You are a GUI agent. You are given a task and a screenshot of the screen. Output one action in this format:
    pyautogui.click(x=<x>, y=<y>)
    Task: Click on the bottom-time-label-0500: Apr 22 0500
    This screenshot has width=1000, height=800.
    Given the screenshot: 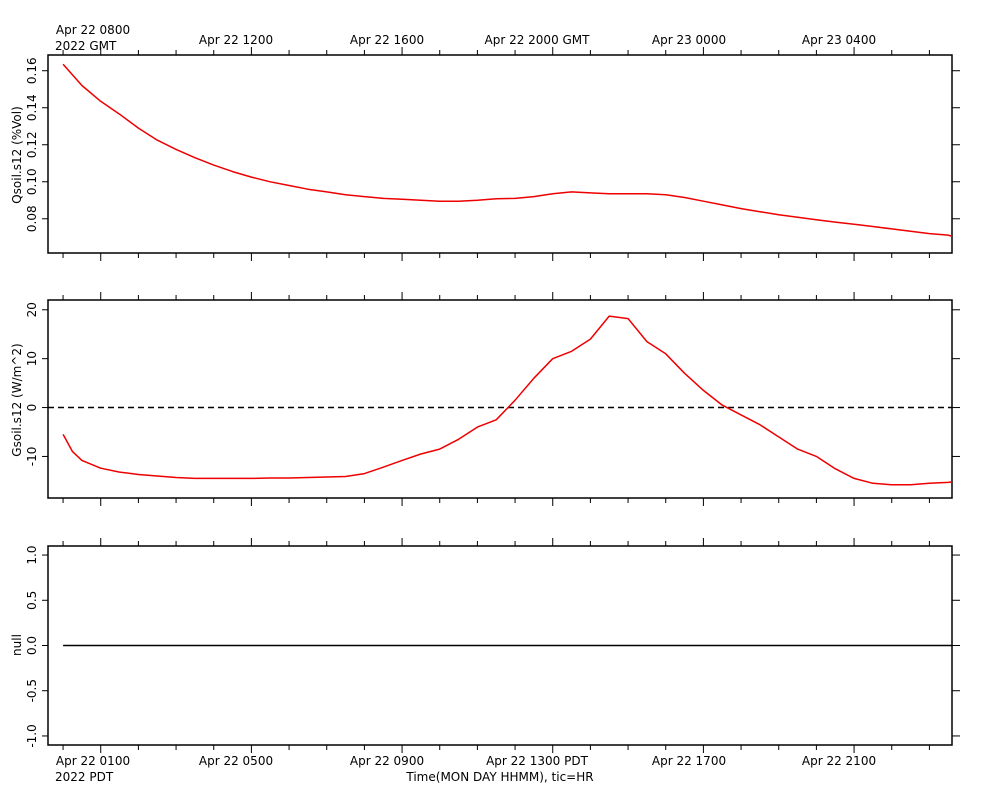 What is the action you would take?
    pyautogui.click(x=236, y=761)
    